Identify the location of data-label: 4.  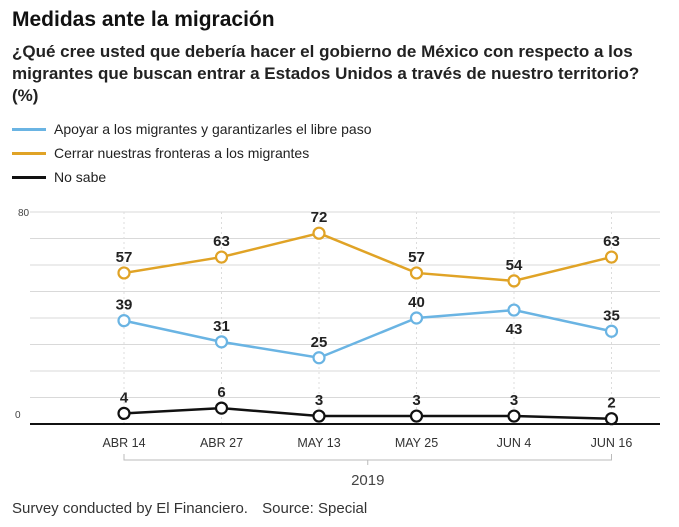
(124, 397).